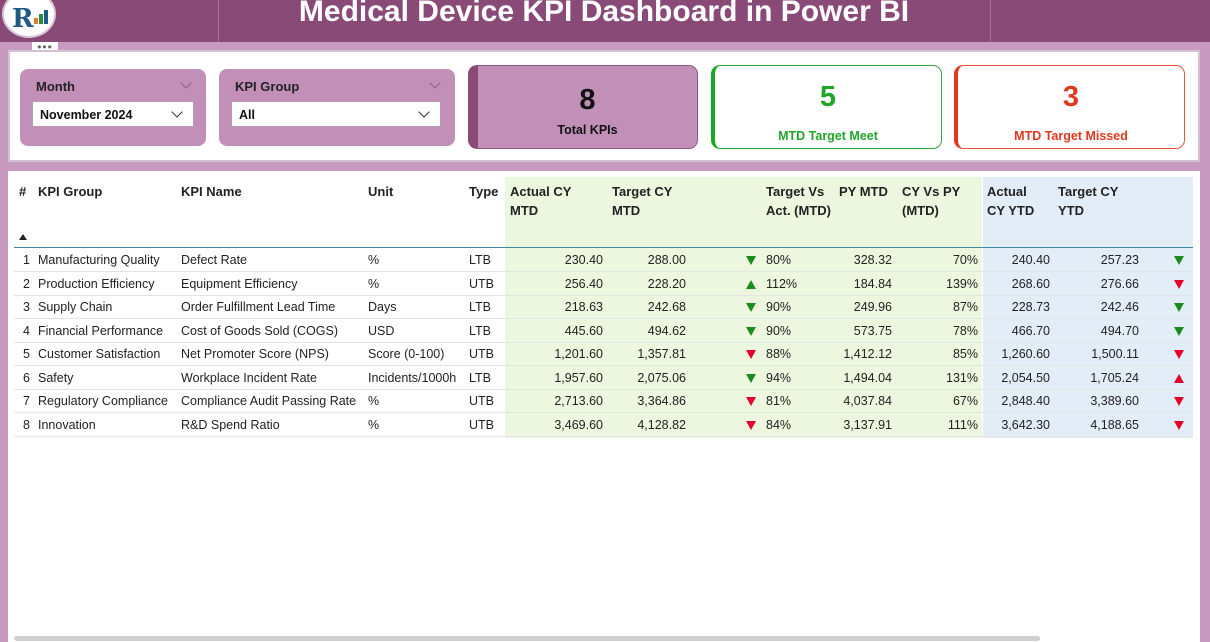 Image resolution: width=1210 pixels, height=642 pixels. Describe the element at coordinates (867, 424) in the screenshot. I see `cell-py-mtd: 3,137.91` at that location.